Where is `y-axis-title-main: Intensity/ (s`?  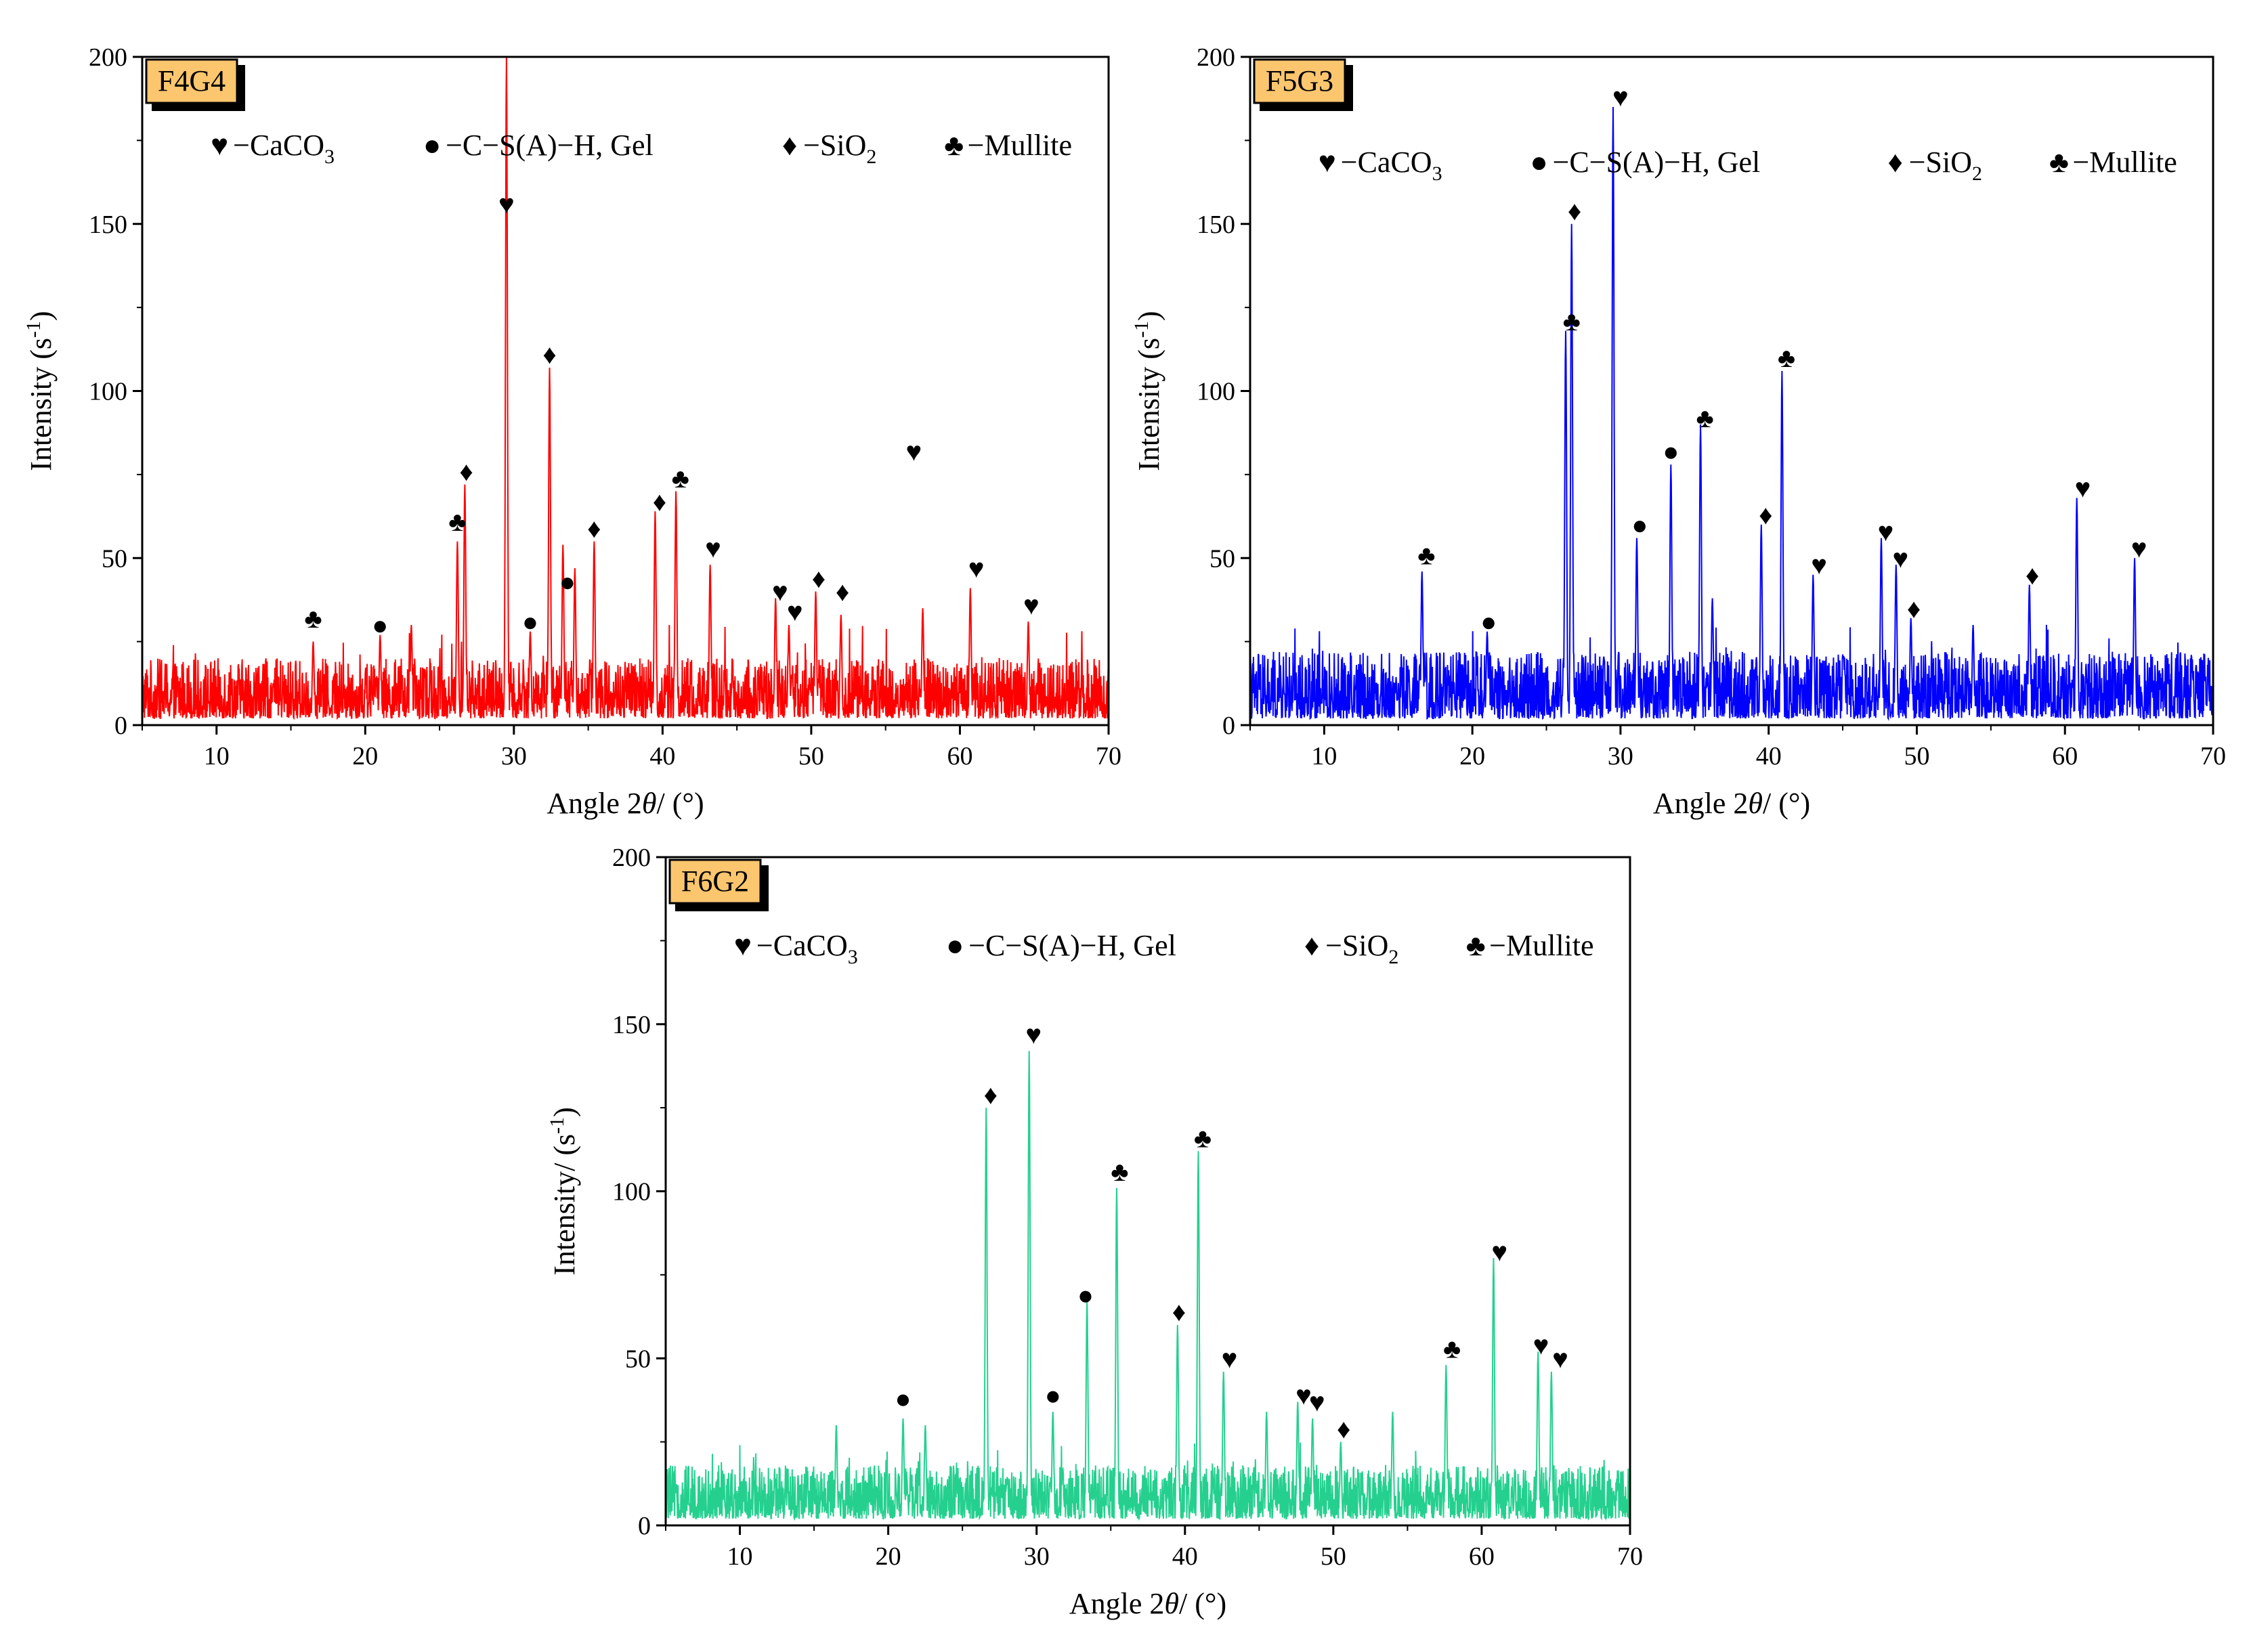
y-axis-title-main: Intensity/ (s is located at coordinates (565, 1205).